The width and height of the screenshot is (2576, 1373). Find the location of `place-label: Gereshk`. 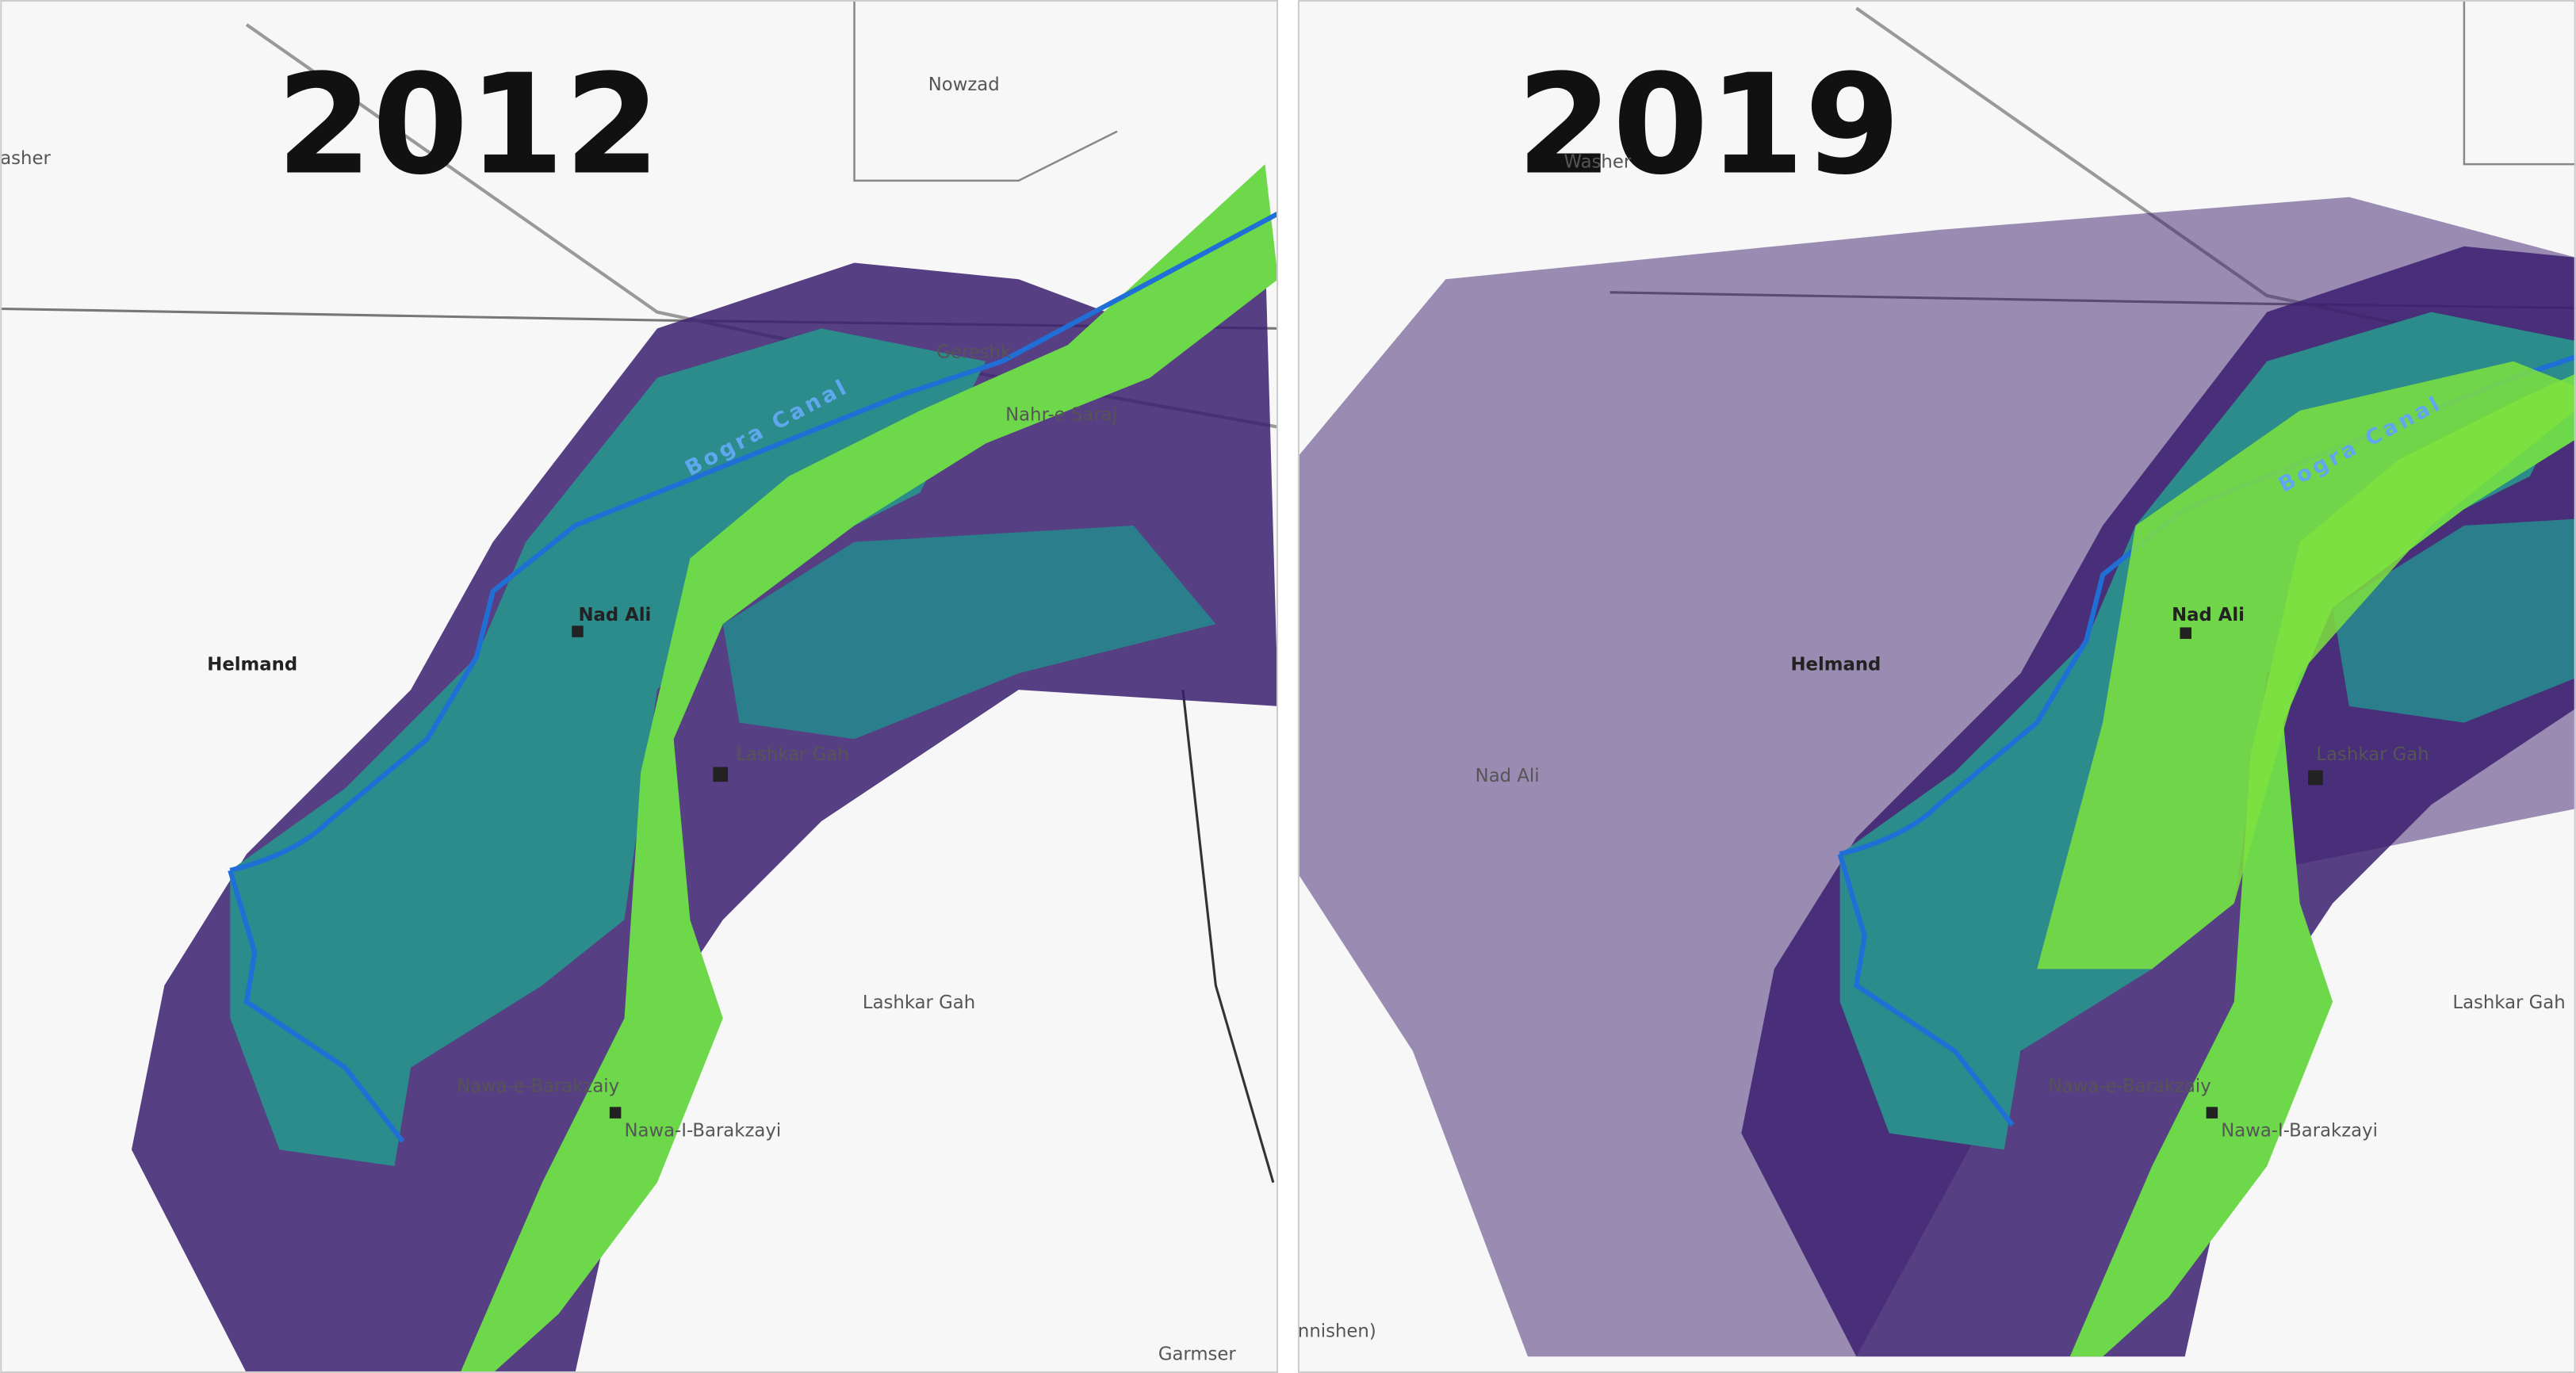

place-label: Gereshk is located at coordinates (974, 352).